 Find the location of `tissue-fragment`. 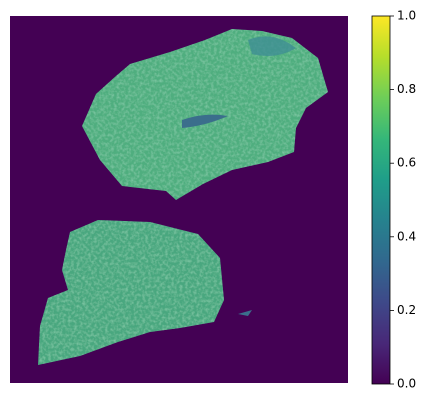

tissue-fragment is located at coordinates (245, 313).